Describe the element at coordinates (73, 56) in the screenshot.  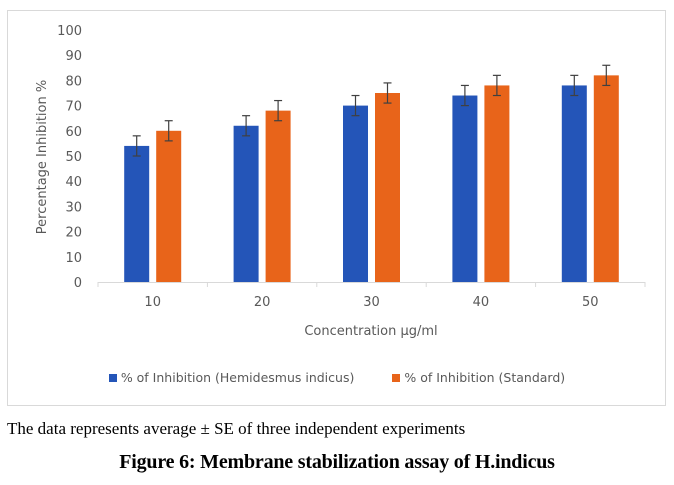
I see `y-tick-label: 90` at that location.